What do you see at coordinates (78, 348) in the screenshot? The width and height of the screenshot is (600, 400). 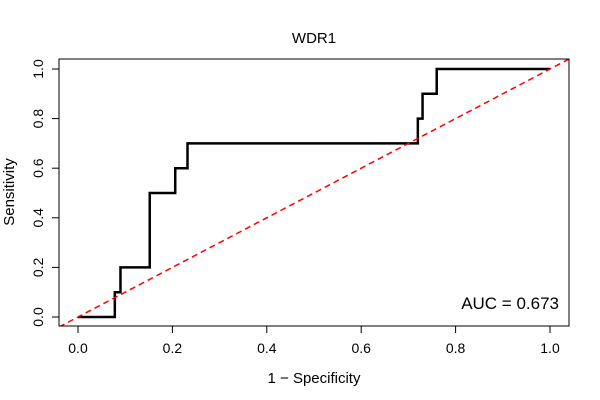 I see `x-tick-label: 0.0` at bounding box center [78, 348].